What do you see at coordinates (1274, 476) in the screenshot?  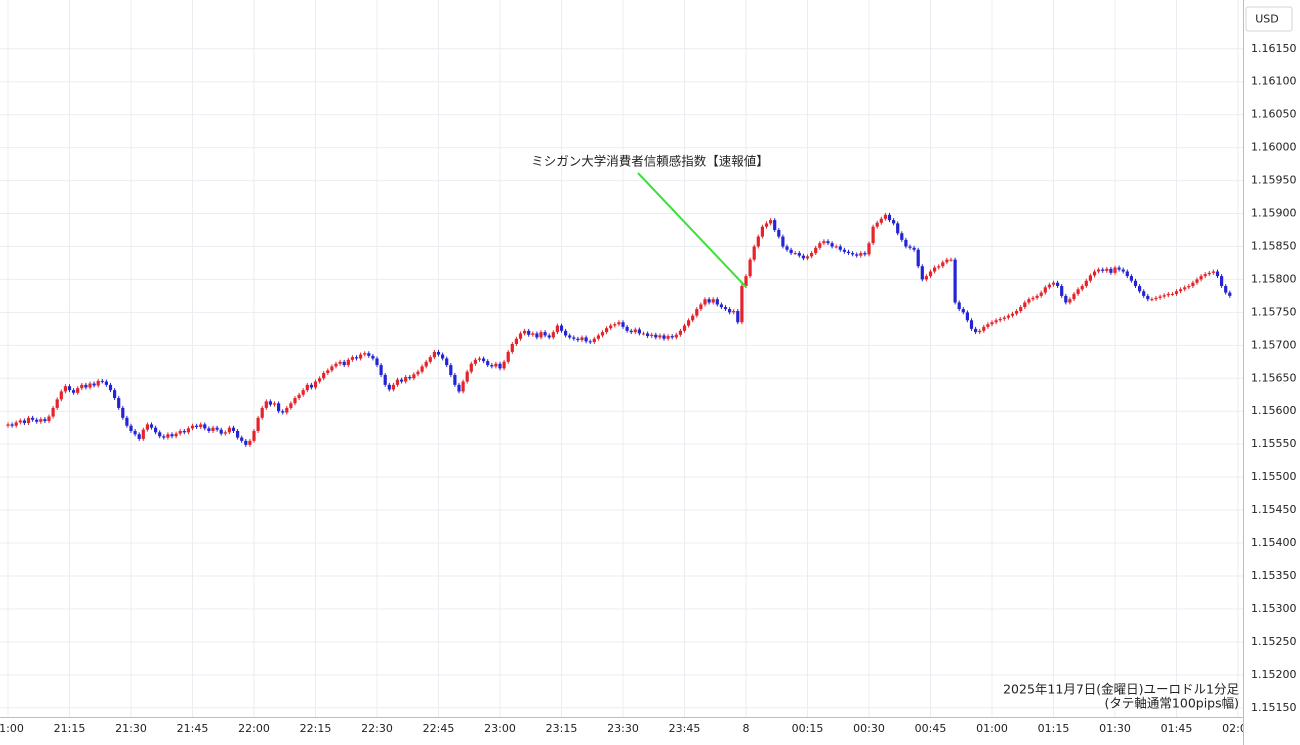 I see `y-tick-label: 1.15500` at bounding box center [1274, 476].